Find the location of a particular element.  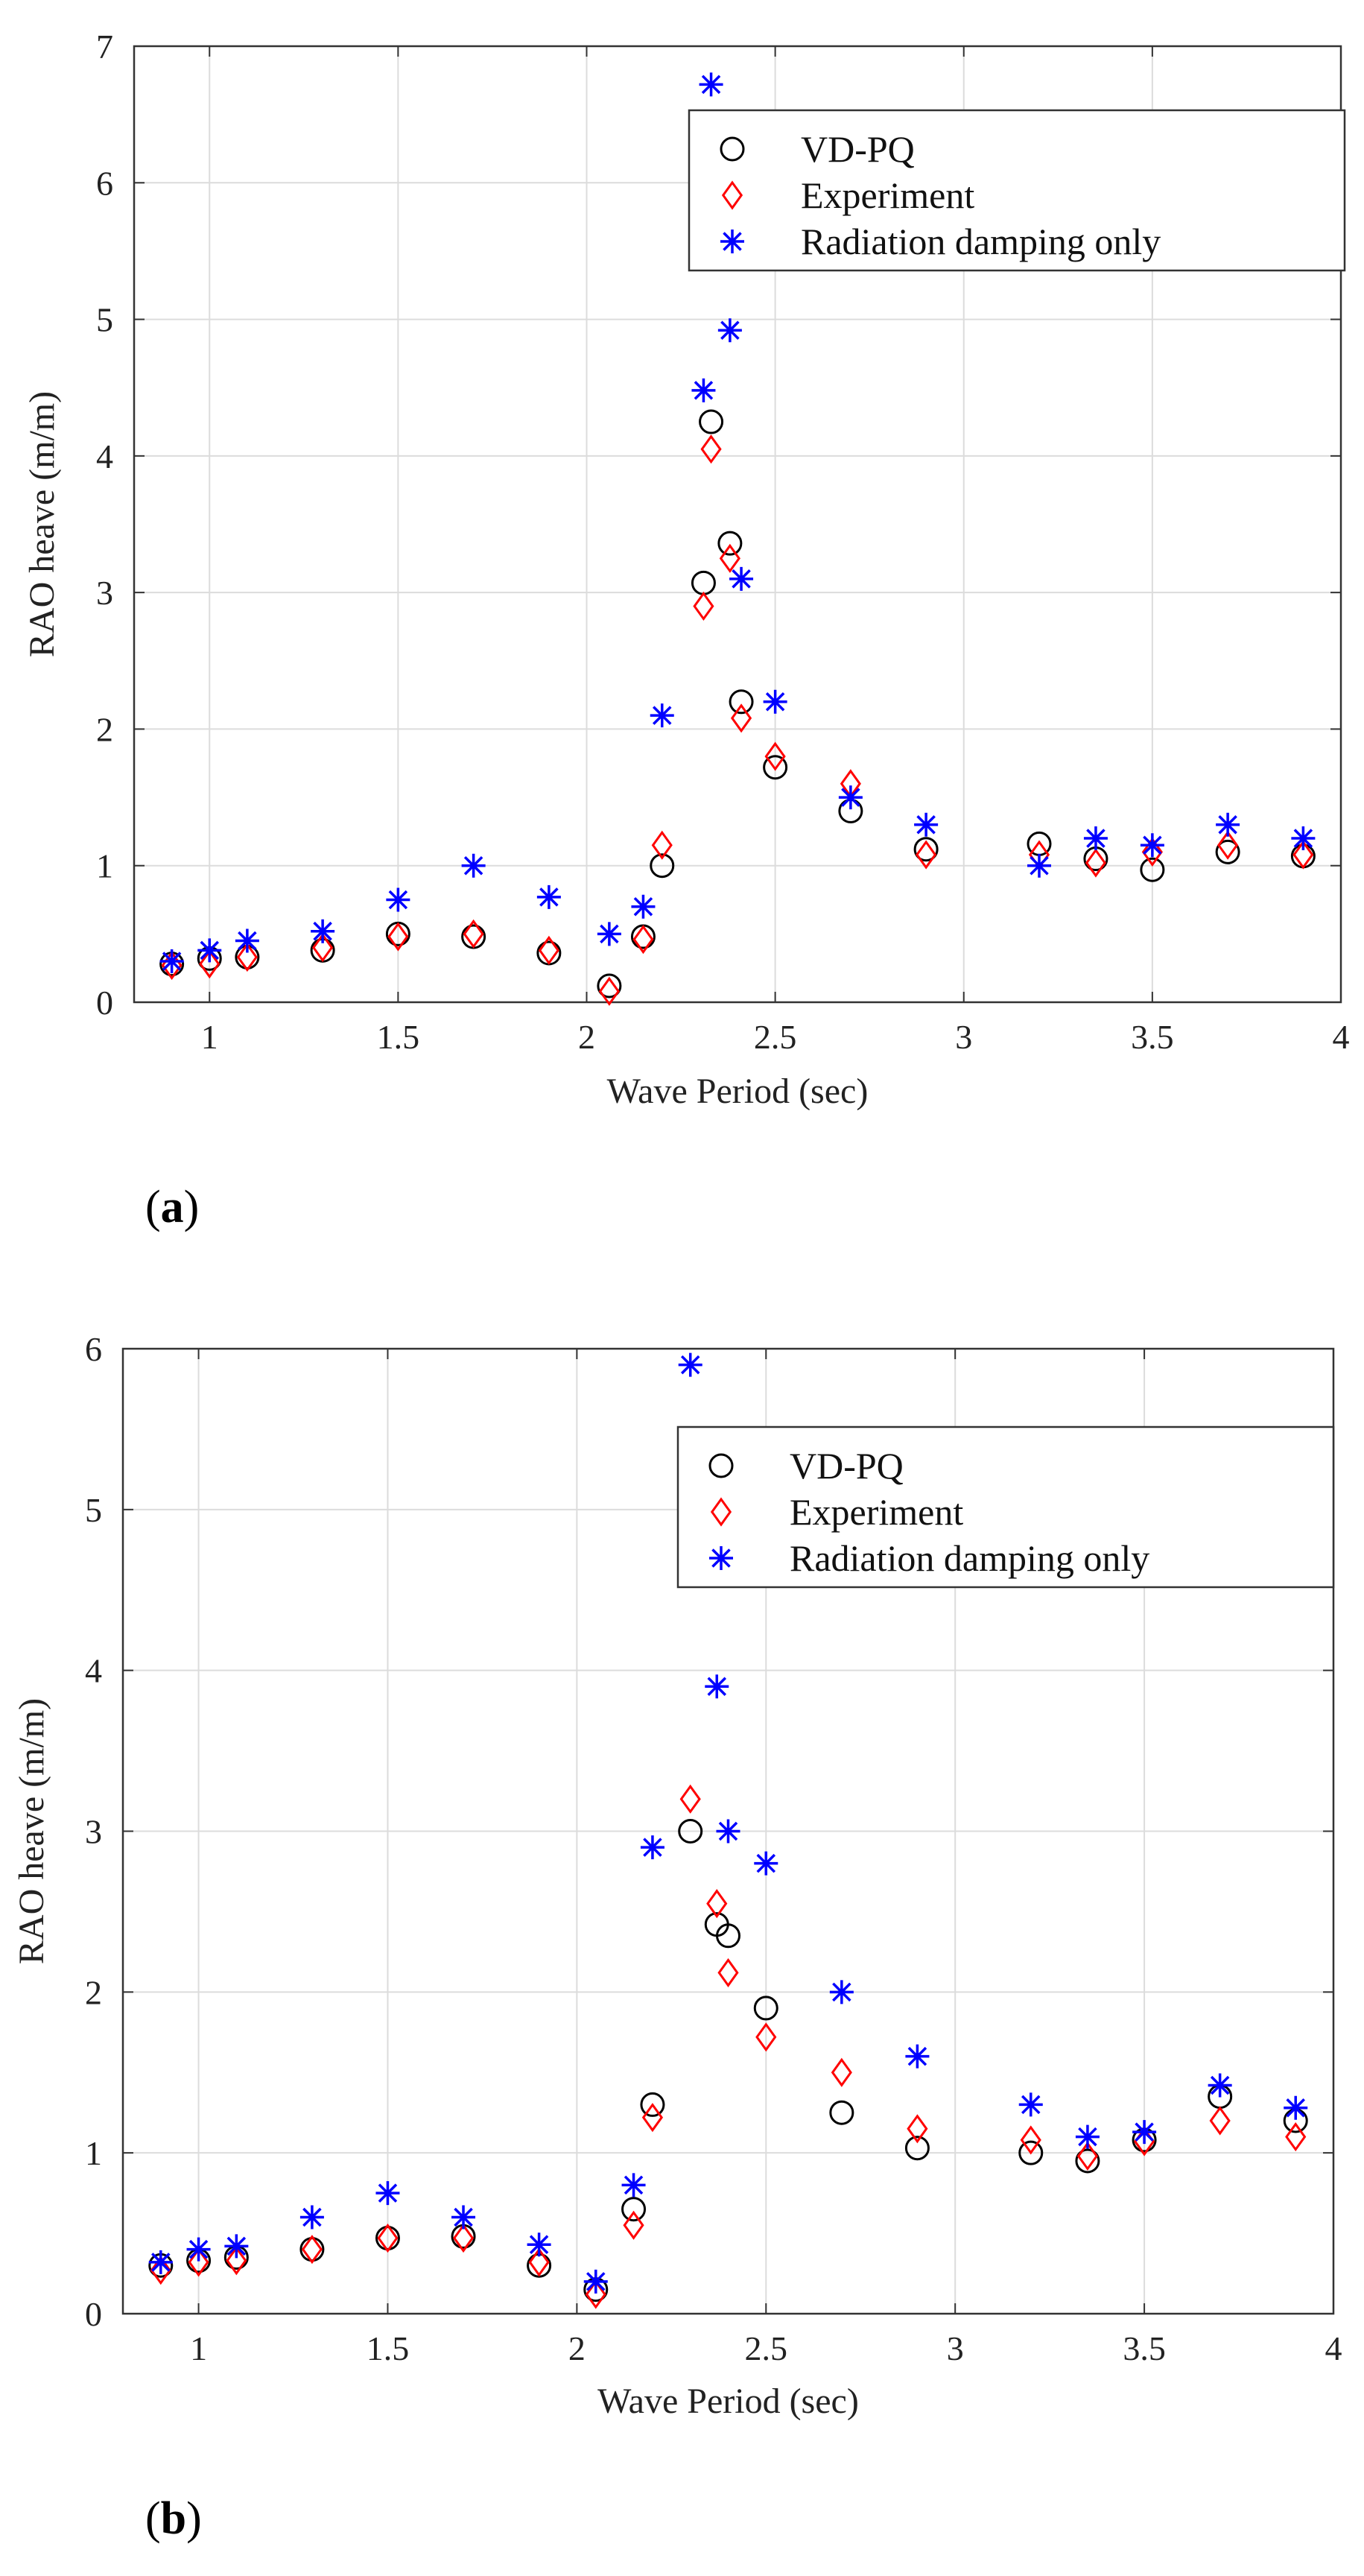

x-tick-label: 3 is located at coordinates (955, 2348).